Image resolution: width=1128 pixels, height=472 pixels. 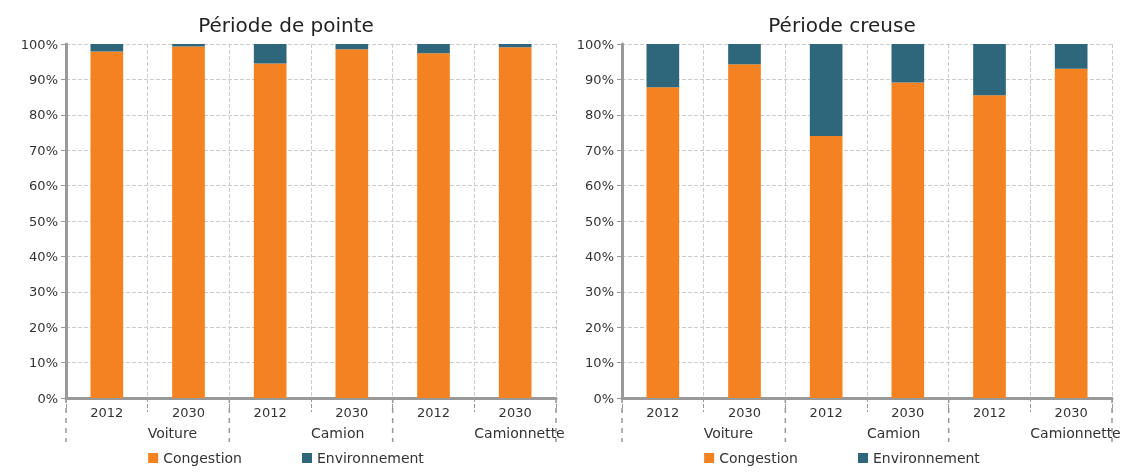 I want to click on chart-title: Période de pointe, so click(x=286, y=25).